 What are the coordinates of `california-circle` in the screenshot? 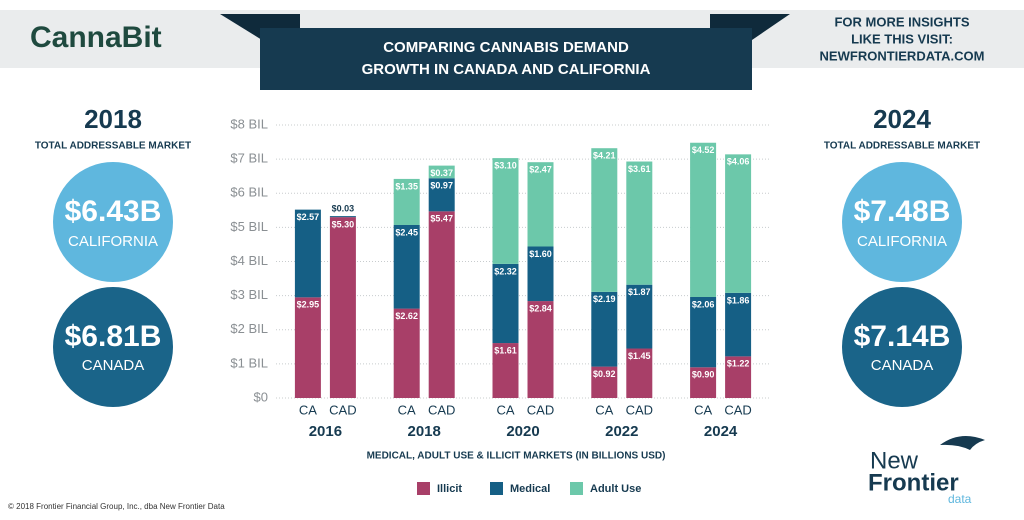 It's located at (902, 222).